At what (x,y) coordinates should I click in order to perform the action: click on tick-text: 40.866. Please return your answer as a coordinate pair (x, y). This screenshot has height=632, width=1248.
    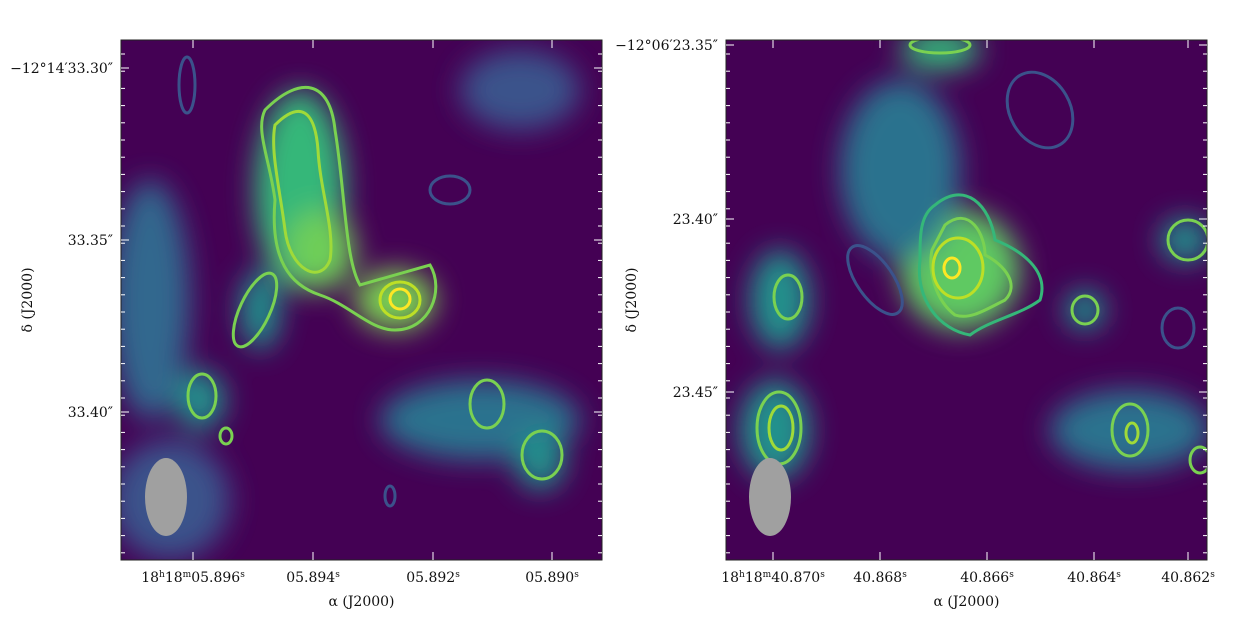
    Looking at the image, I should click on (984, 578).